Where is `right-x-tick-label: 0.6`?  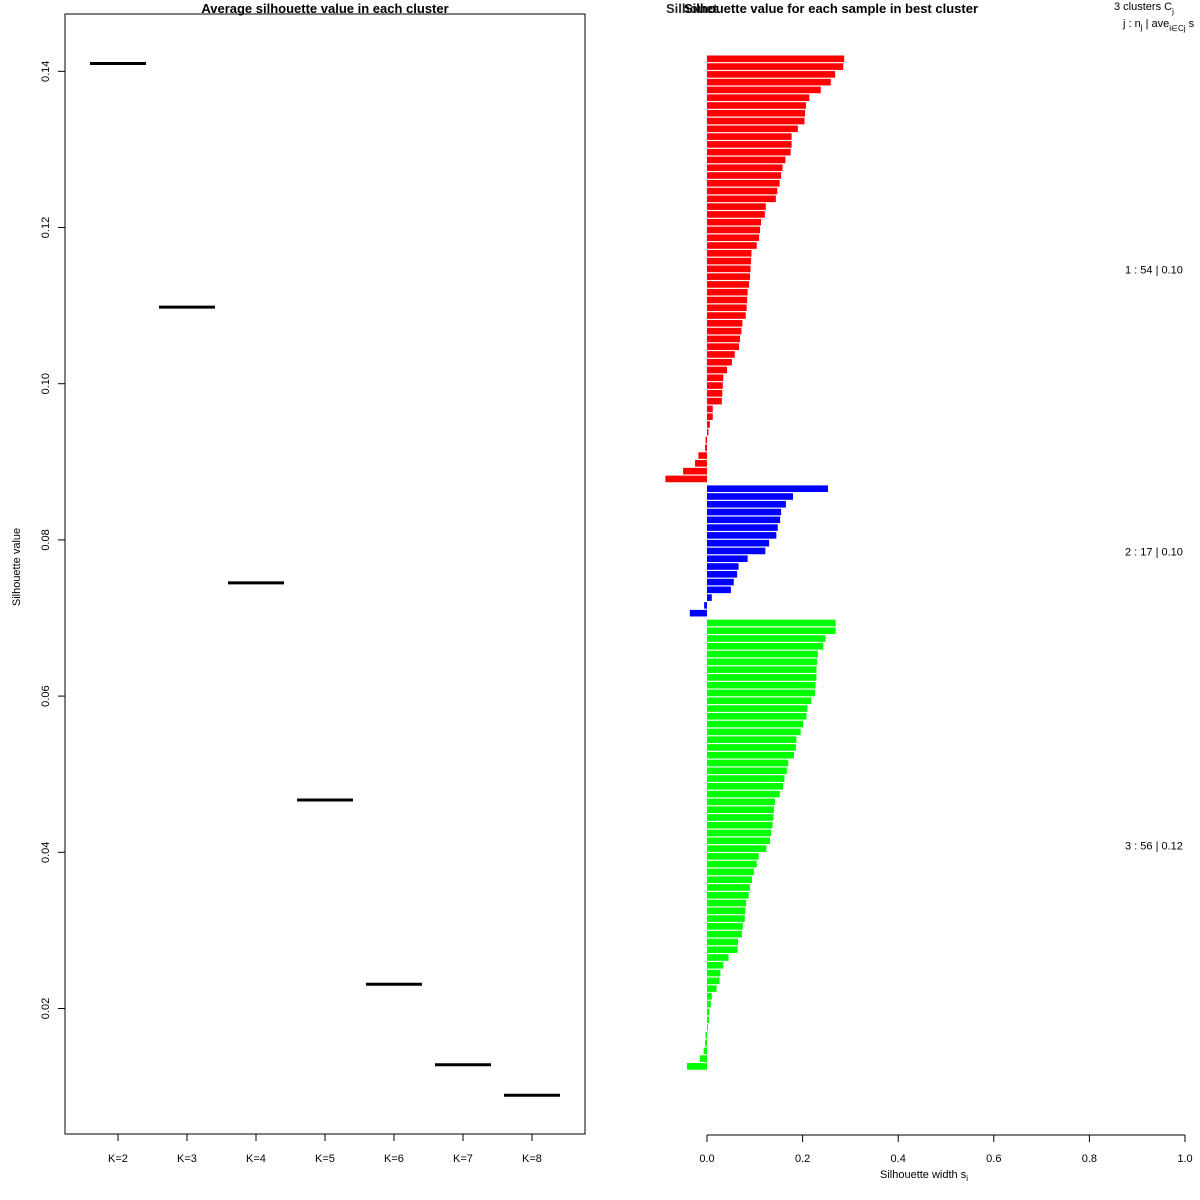
right-x-tick-label: 0.6 is located at coordinates (993, 1159).